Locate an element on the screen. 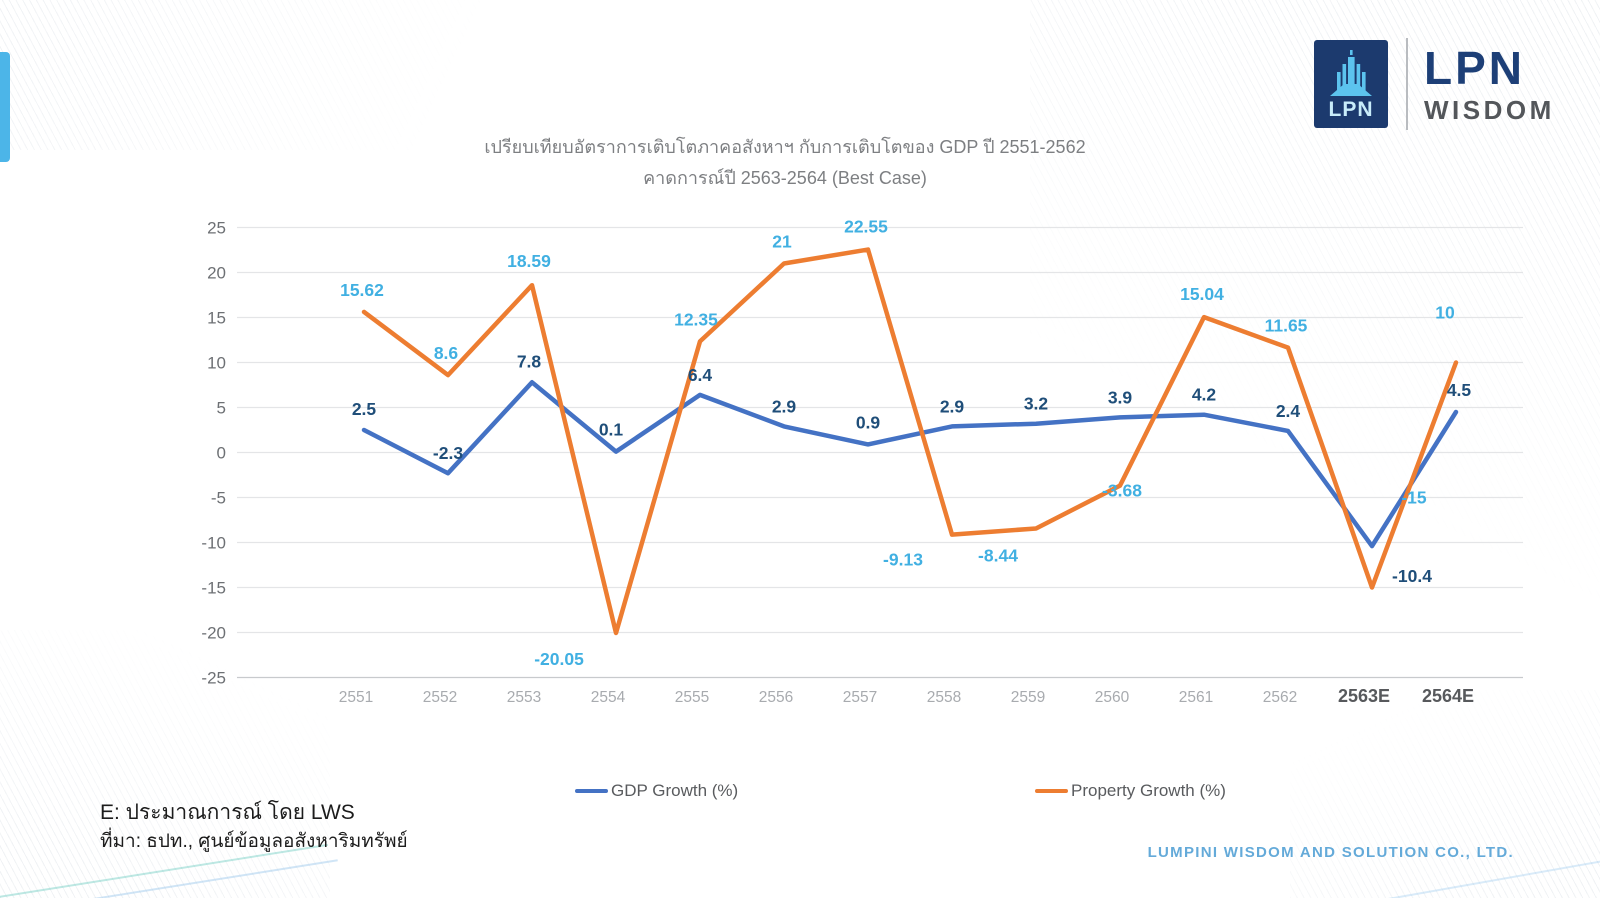 The width and height of the screenshot is (1600, 898). data-label: 2.5 is located at coordinates (364, 409).